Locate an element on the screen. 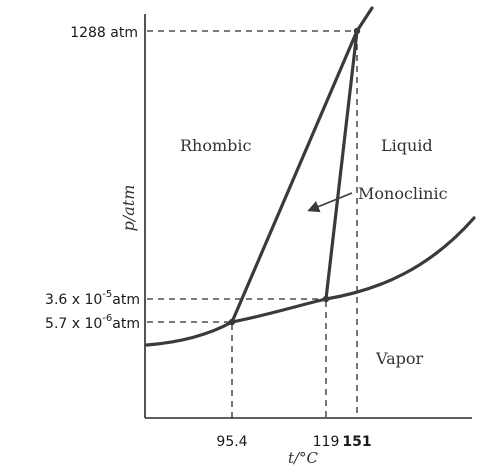  region-liquid: Liquid is located at coordinates (407, 145).